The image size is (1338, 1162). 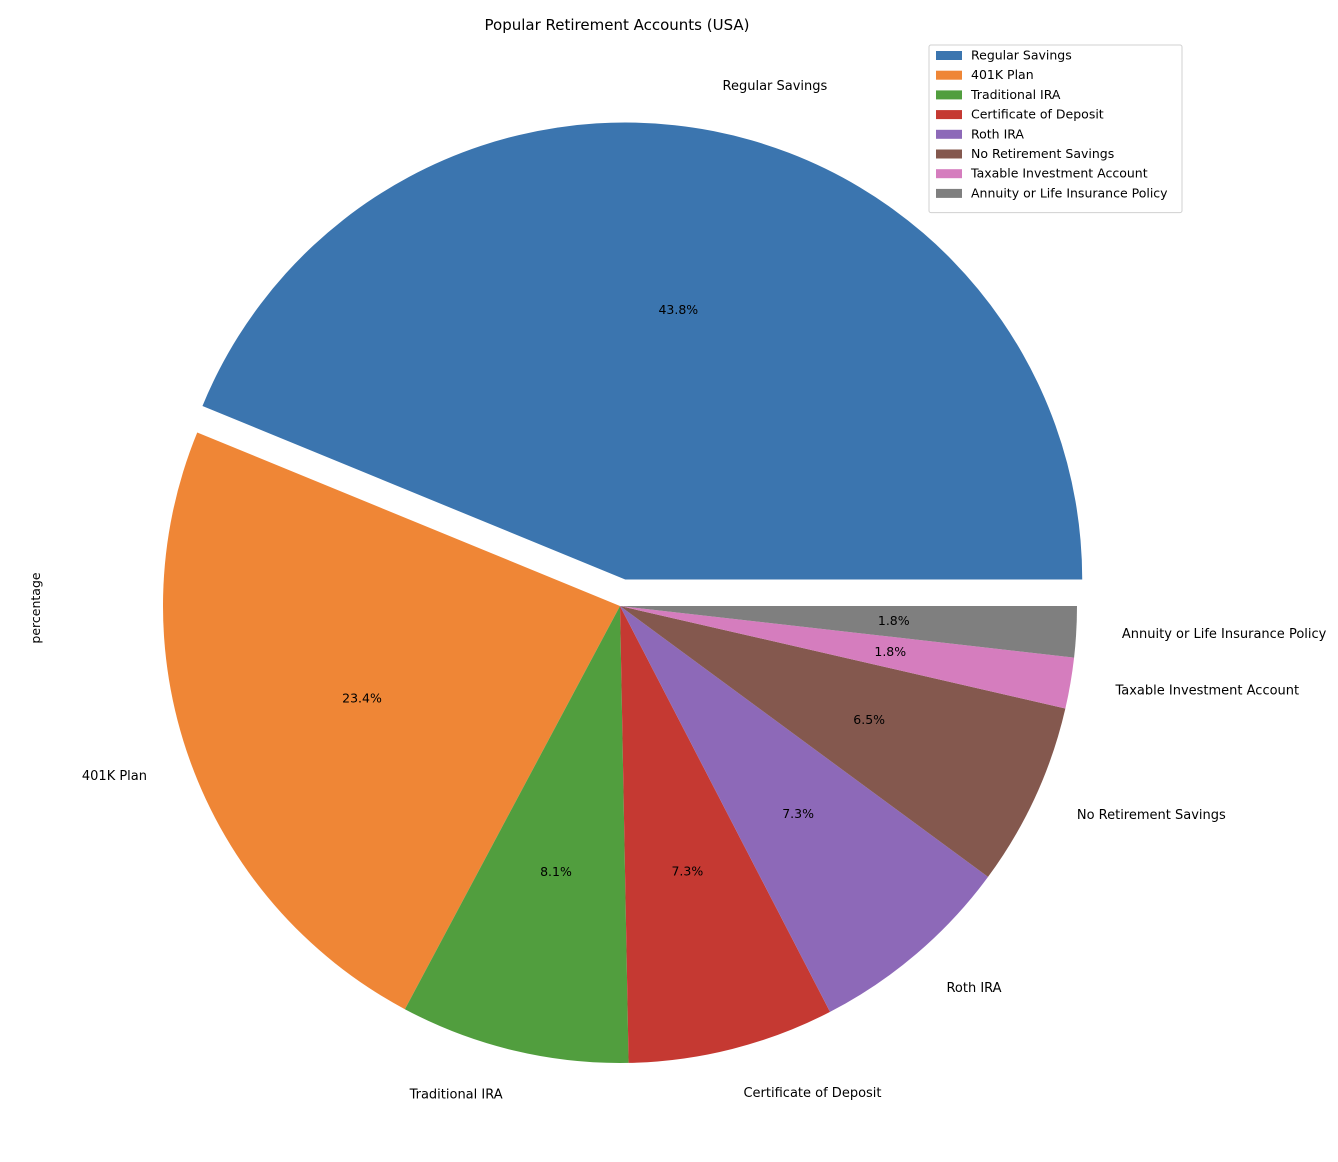 What do you see at coordinates (35, 607) in the screenshot?
I see `y-axis-label: percentage` at bounding box center [35, 607].